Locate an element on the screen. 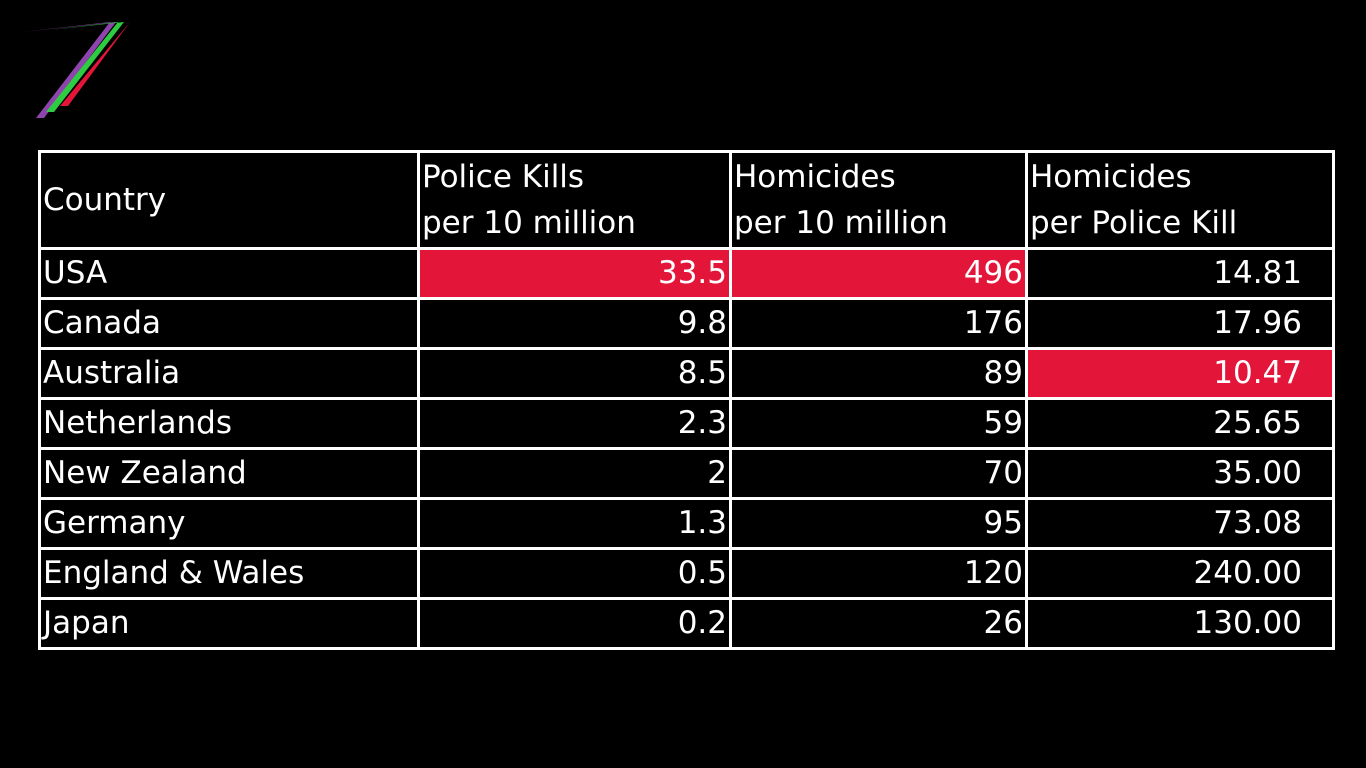 The height and width of the screenshot is (768, 1366). cell-police-kills: 2 is located at coordinates (574, 473).